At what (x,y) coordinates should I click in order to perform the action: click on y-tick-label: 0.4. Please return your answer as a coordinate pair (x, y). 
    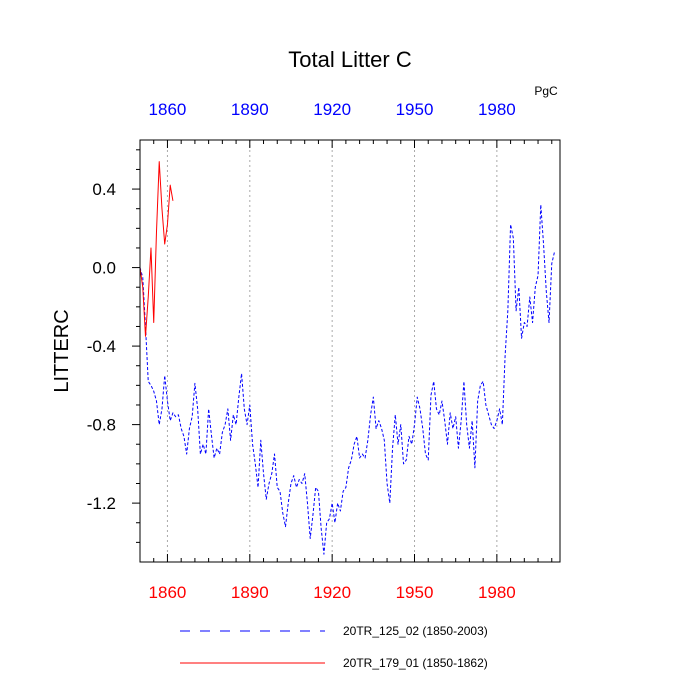
    Looking at the image, I should click on (104, 189).